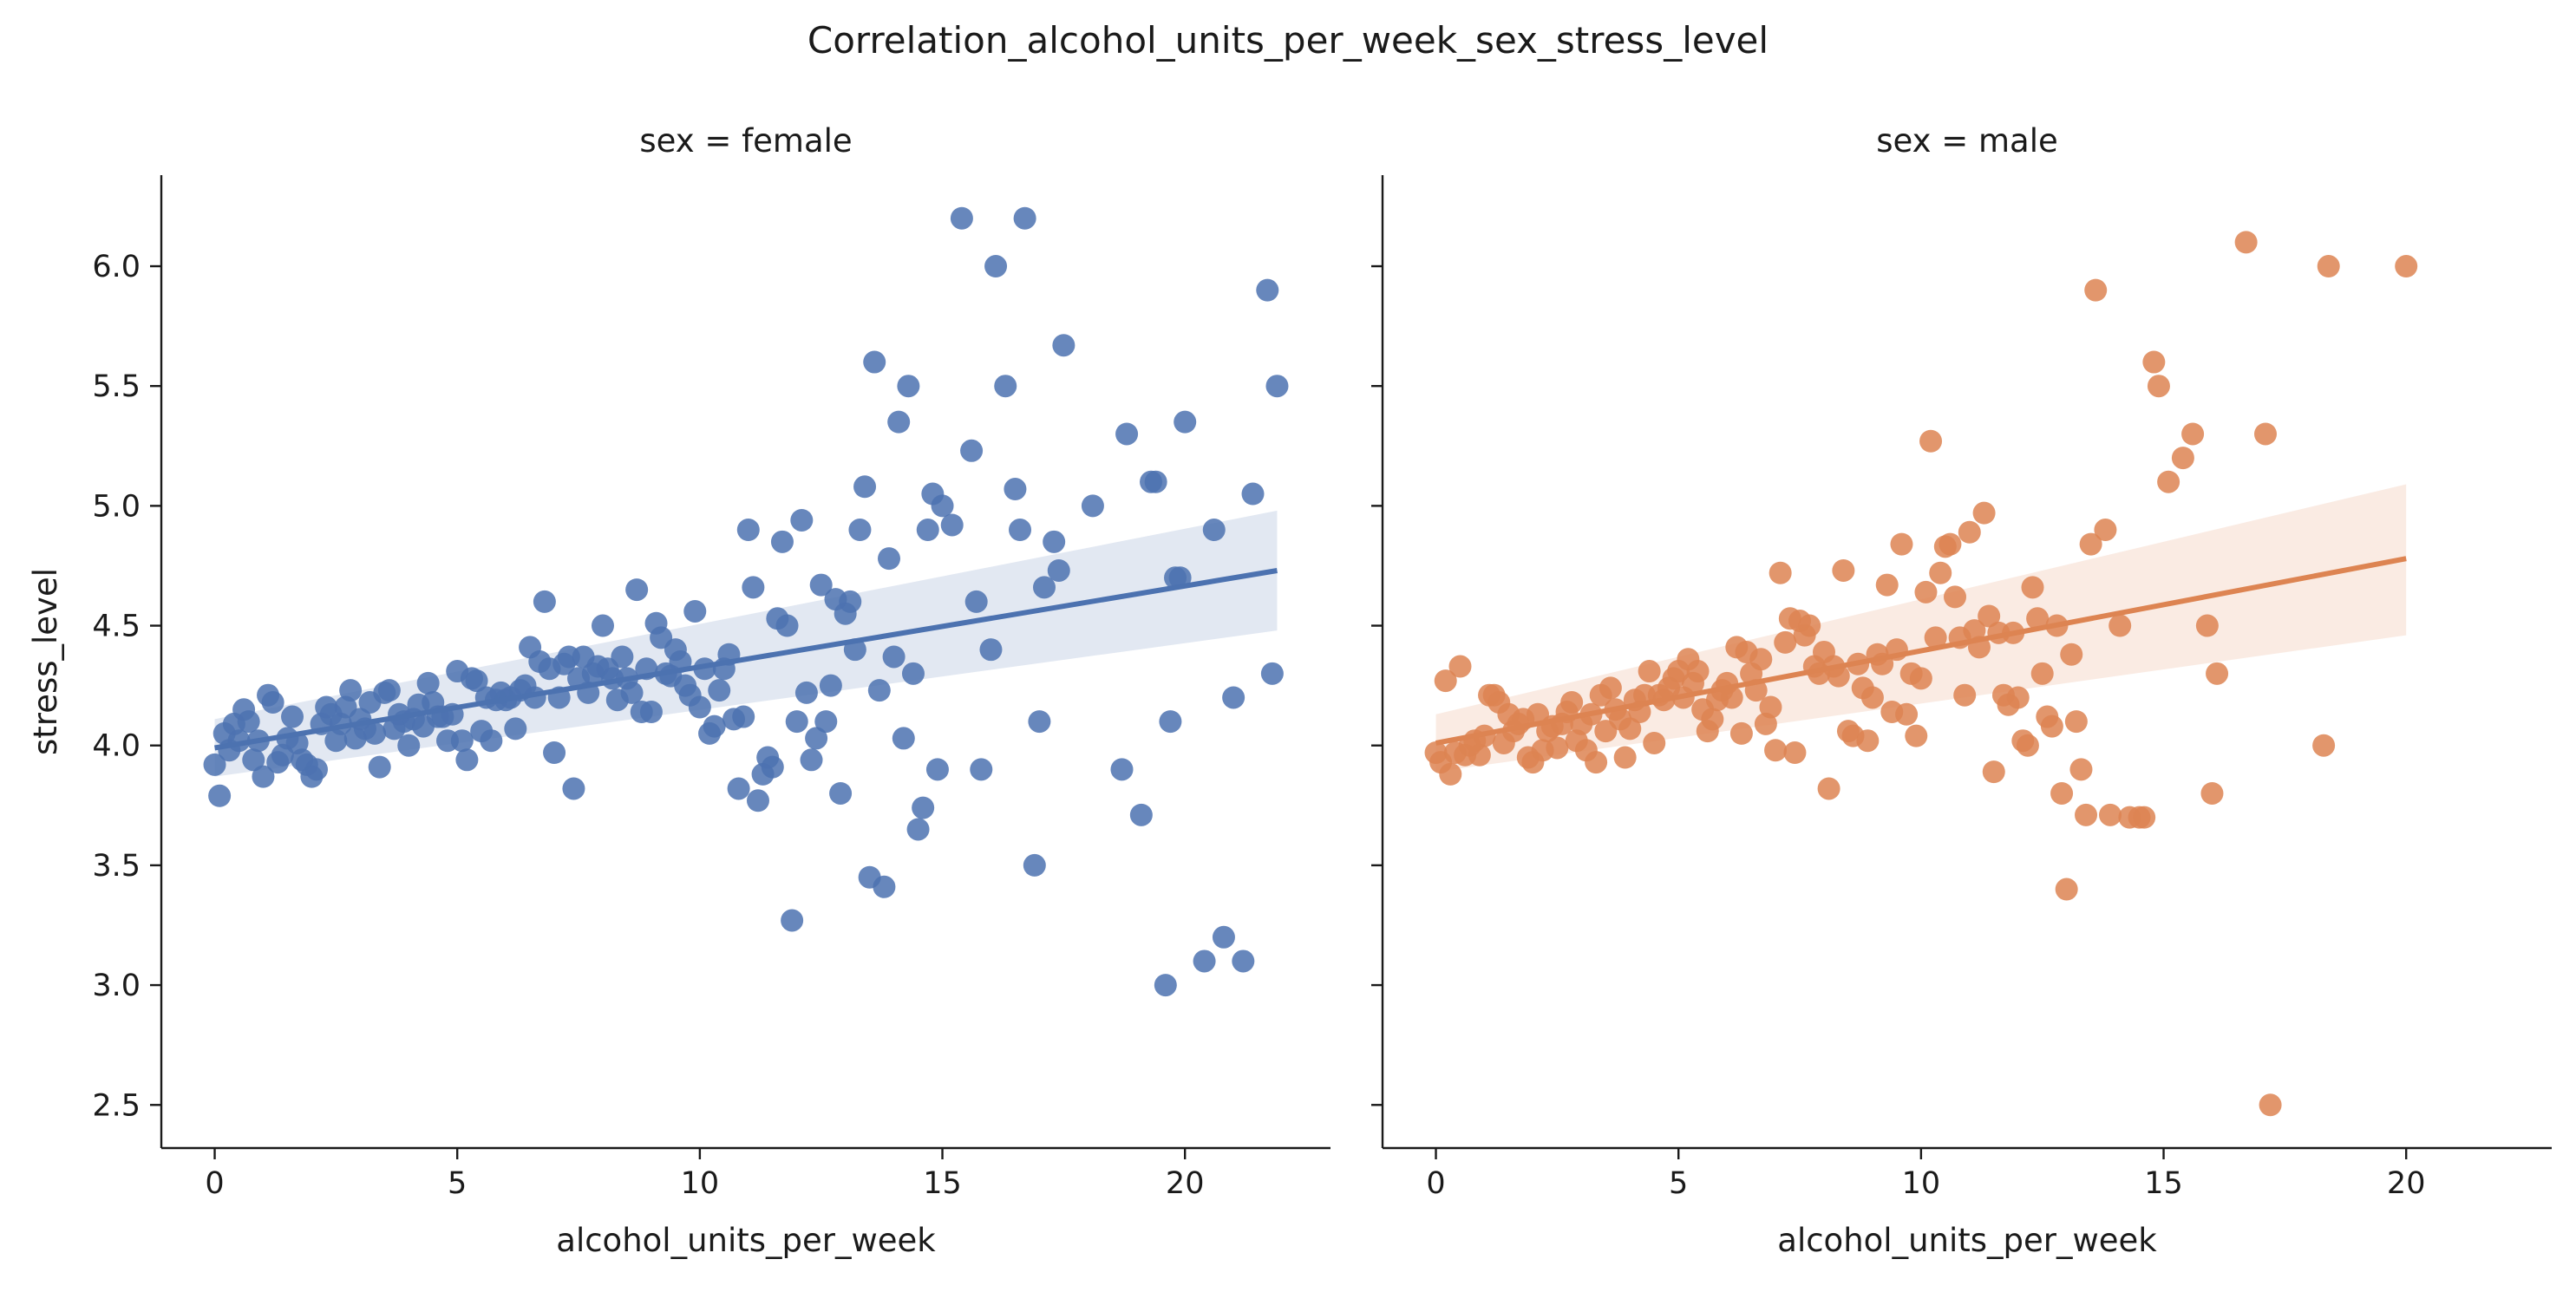  Describe the element at coordinates (116, 746) in the screenshot. I see `y-tick-label: 4.0` at that location.